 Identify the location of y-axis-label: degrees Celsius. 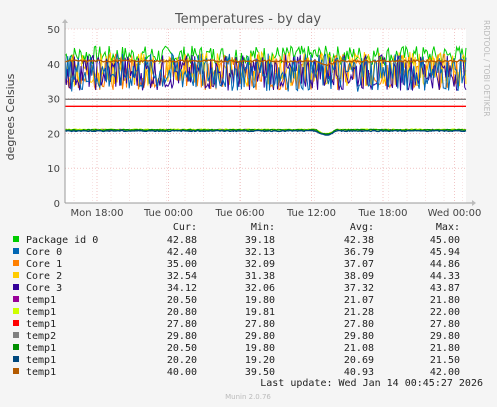
(10, 116).